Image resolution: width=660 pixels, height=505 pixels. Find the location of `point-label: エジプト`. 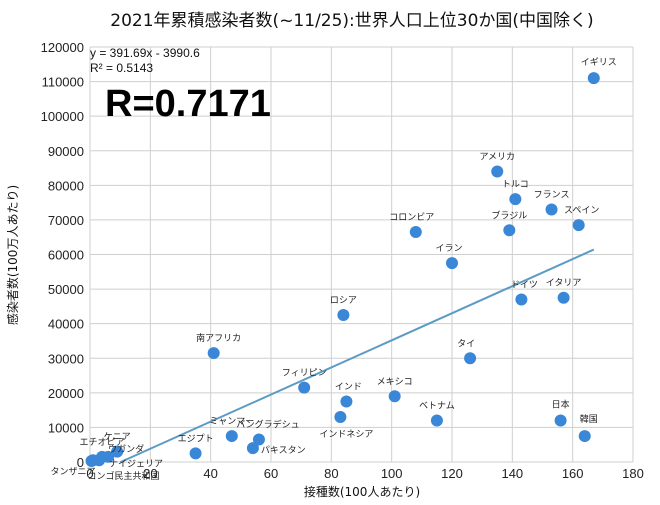

point-label: エジプト is located at coordinates (196, 438).